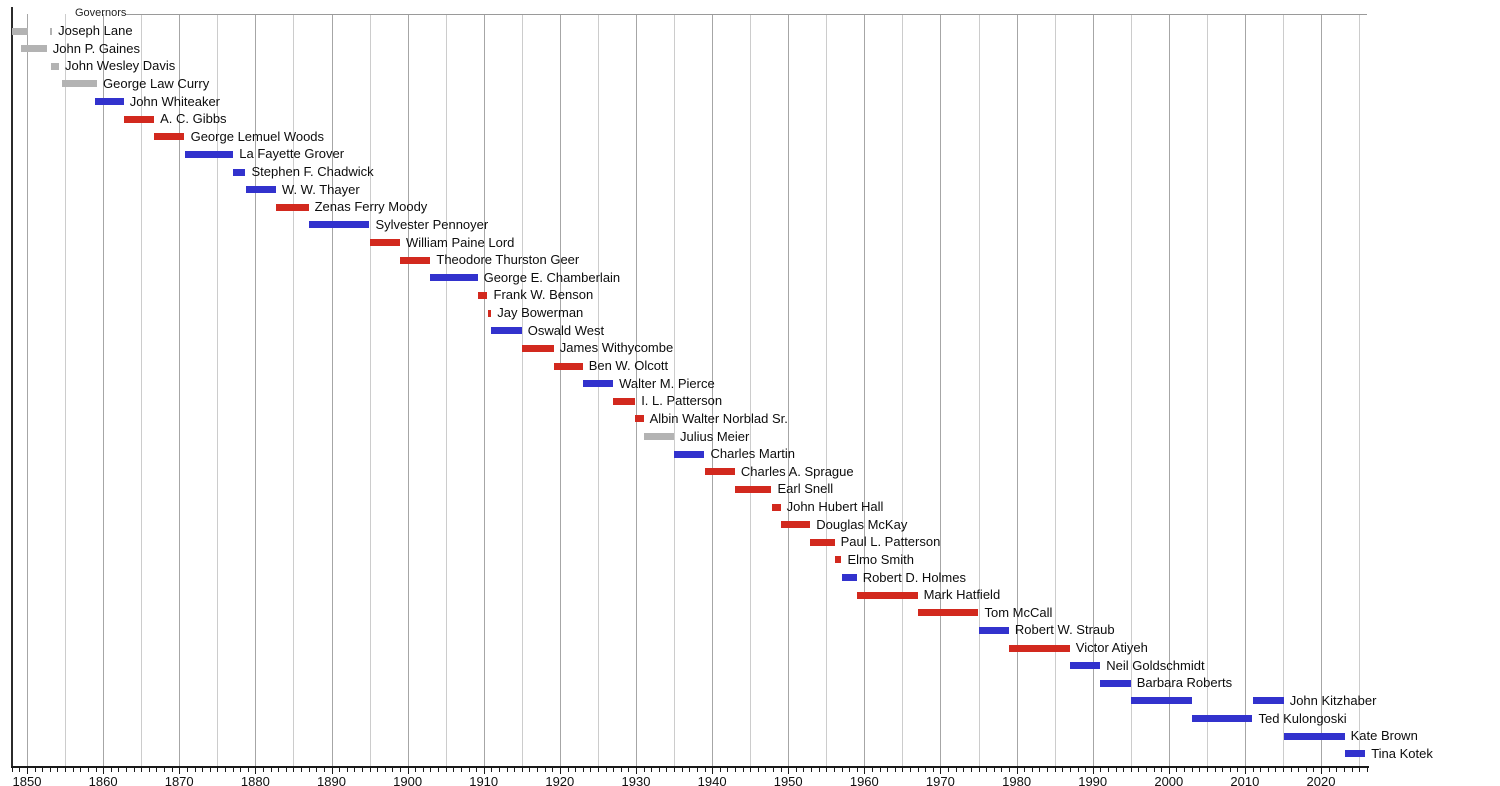  I want to click on axis-tick-label: 2000, so click(1169, 780).